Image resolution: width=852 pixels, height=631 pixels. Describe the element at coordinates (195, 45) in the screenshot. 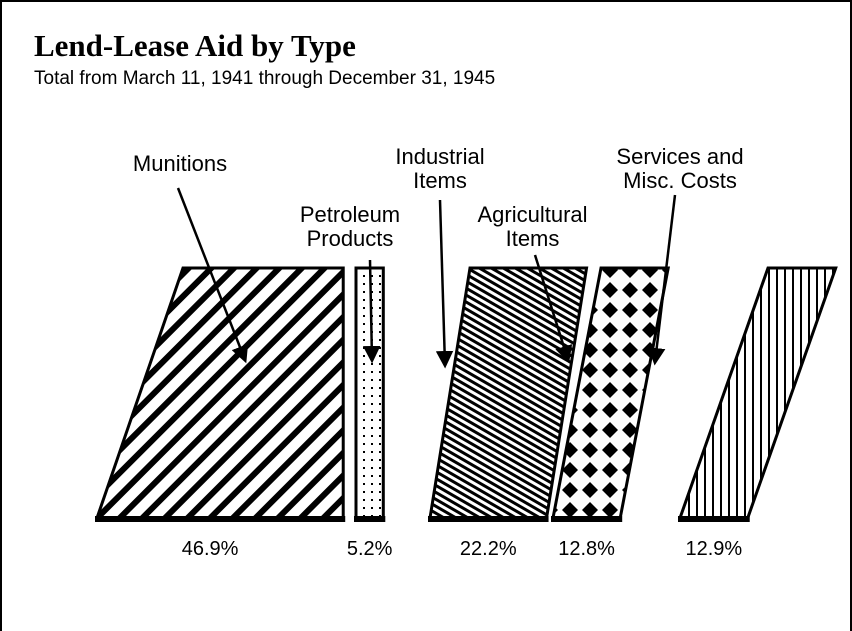

I see `chart-title: Lend-Lease Aid by Type` at that location.